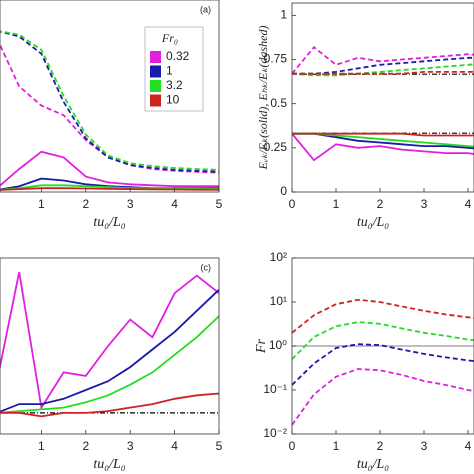  I want to click on panel-label: (c), so click(206, 267).